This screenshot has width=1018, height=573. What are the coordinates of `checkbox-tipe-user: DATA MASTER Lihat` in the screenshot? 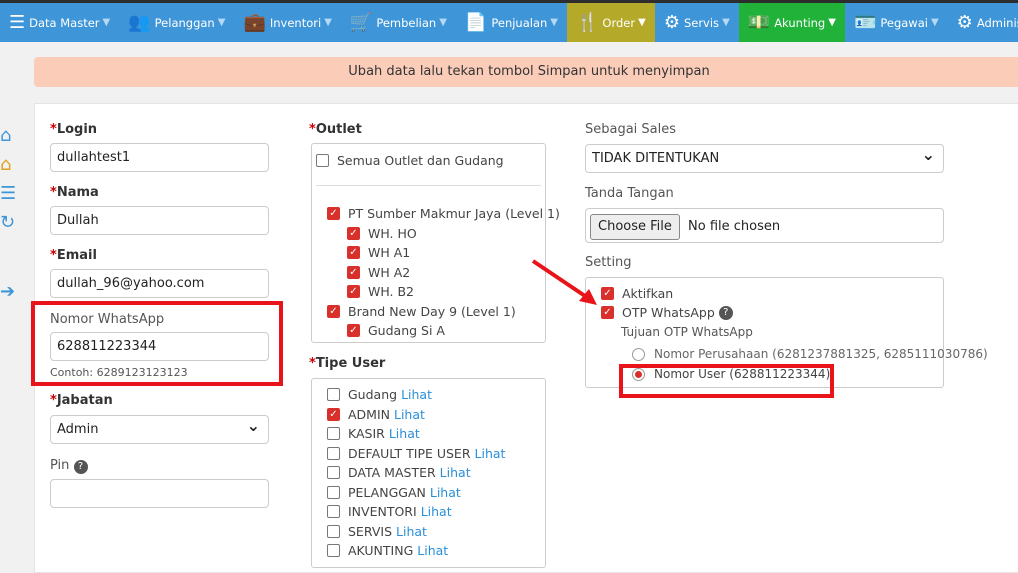 It's located at (399, 472).